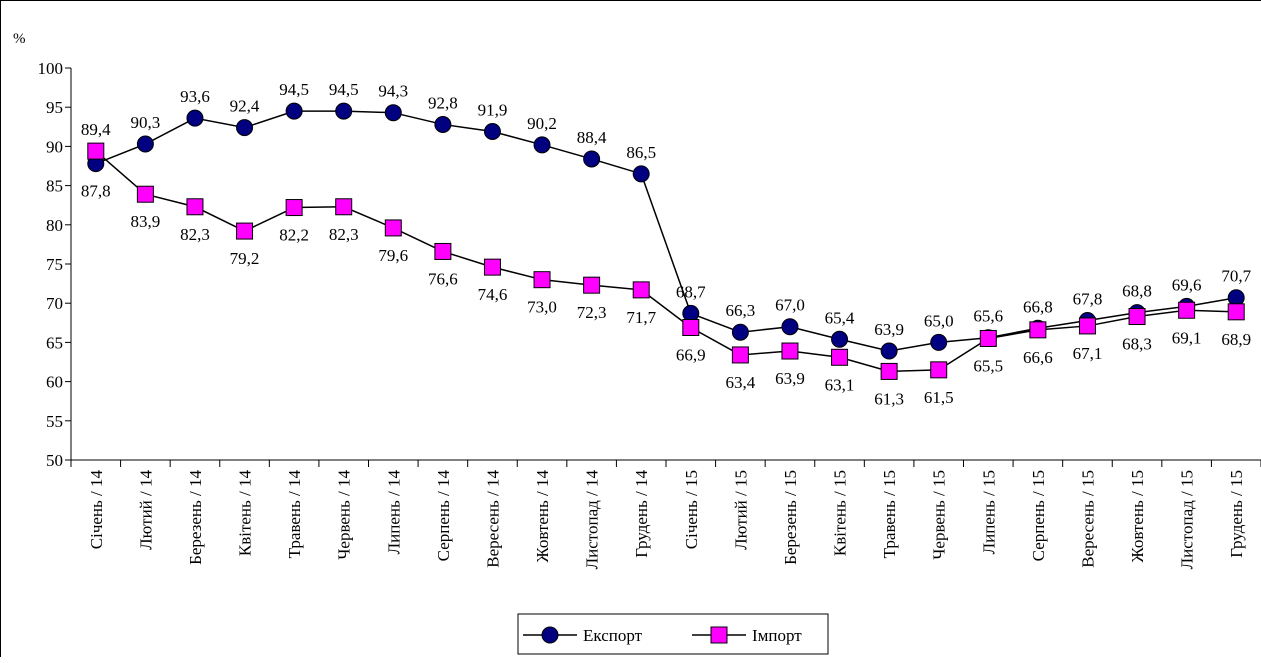 The height and width of the screenshot is (663, 1261). What do you see at coordinates (1187, 519) in the screenshot?
I see `x-tick-label: Листопад / 15` at bounding box center [1187, 519].